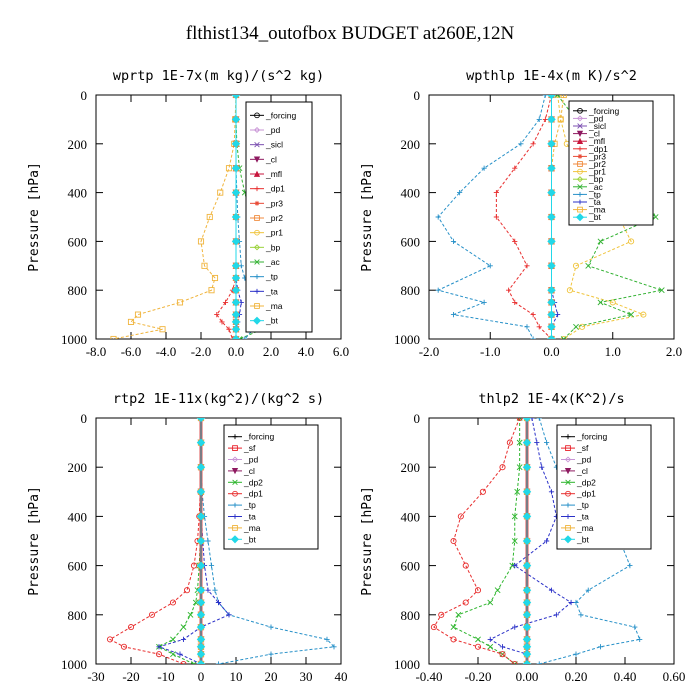  What do you see at coordinates (477, 676) in the screenshot?
I see `x-tick-label: -0.20` at bounding box center [477, 676].